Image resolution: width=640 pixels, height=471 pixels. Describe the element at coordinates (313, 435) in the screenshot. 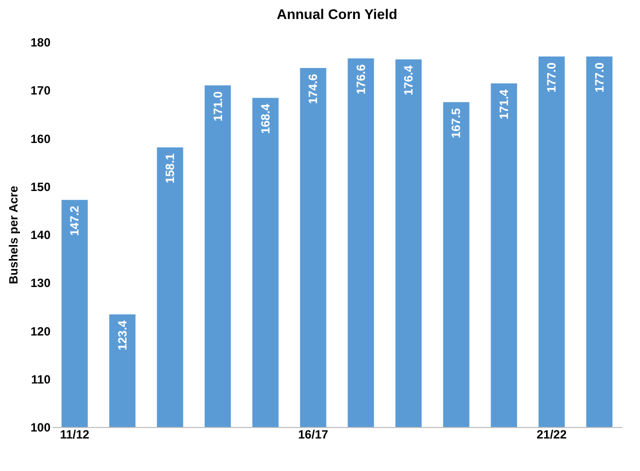

I see `x-tick-label: 16/17` at that location.